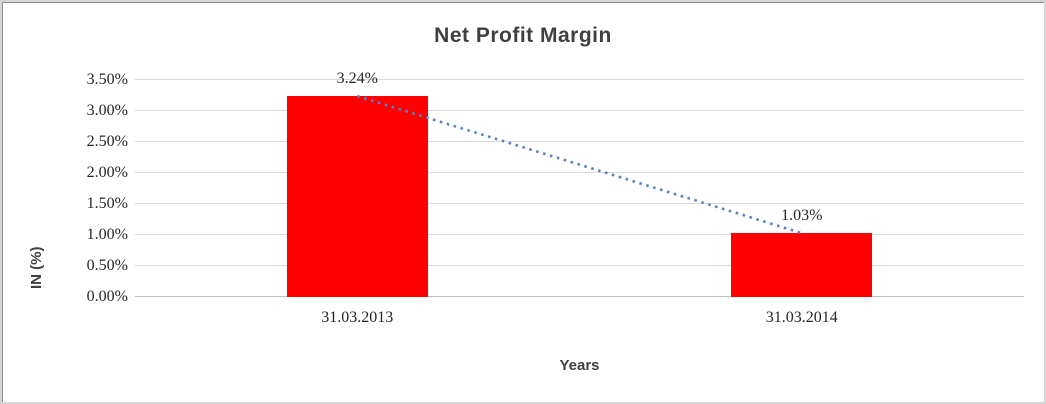 The height and width of the screenshot is (404, 1046). I want to click on trendline-path, so click(579, 164).